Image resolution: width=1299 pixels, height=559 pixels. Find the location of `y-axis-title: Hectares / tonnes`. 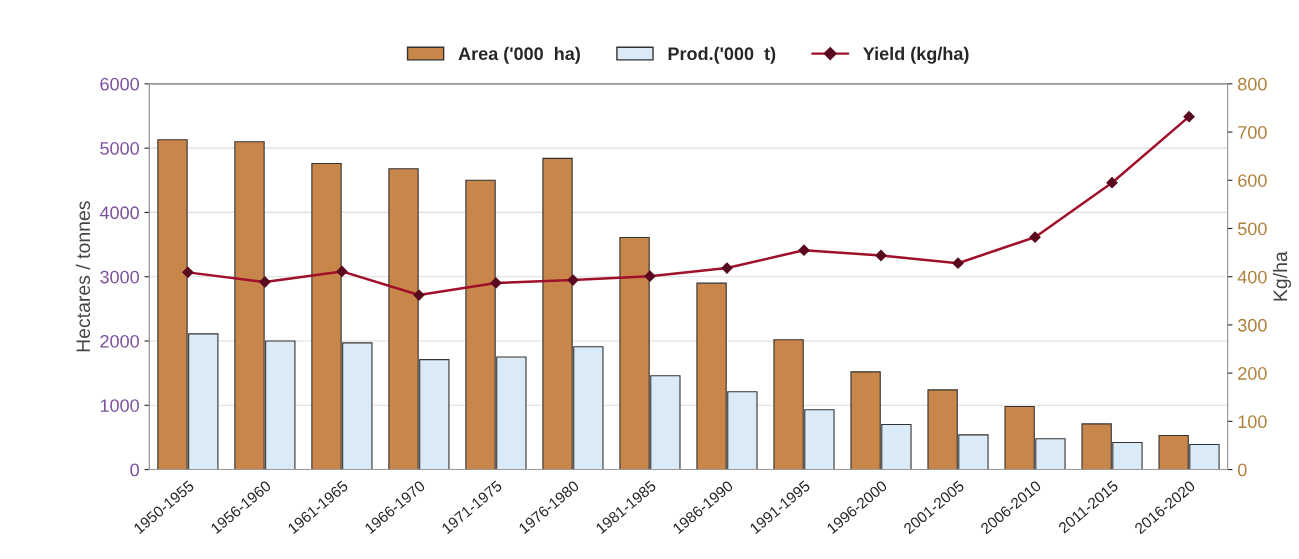

y-axis-title: Hectares / tonnes is located at coordinates (83, 276).